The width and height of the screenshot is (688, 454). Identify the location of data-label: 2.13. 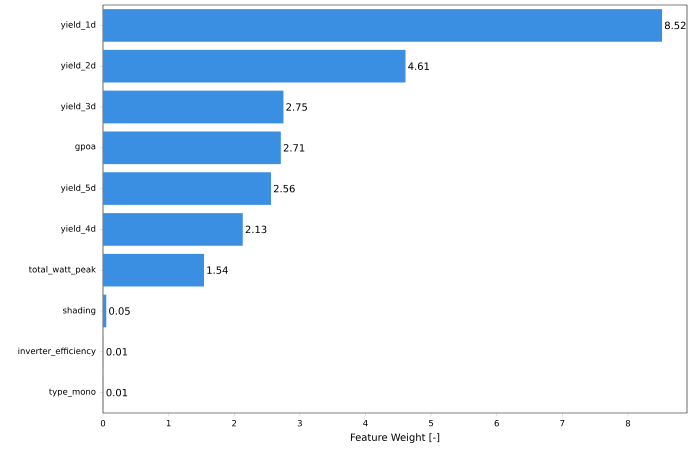
(256, 230).